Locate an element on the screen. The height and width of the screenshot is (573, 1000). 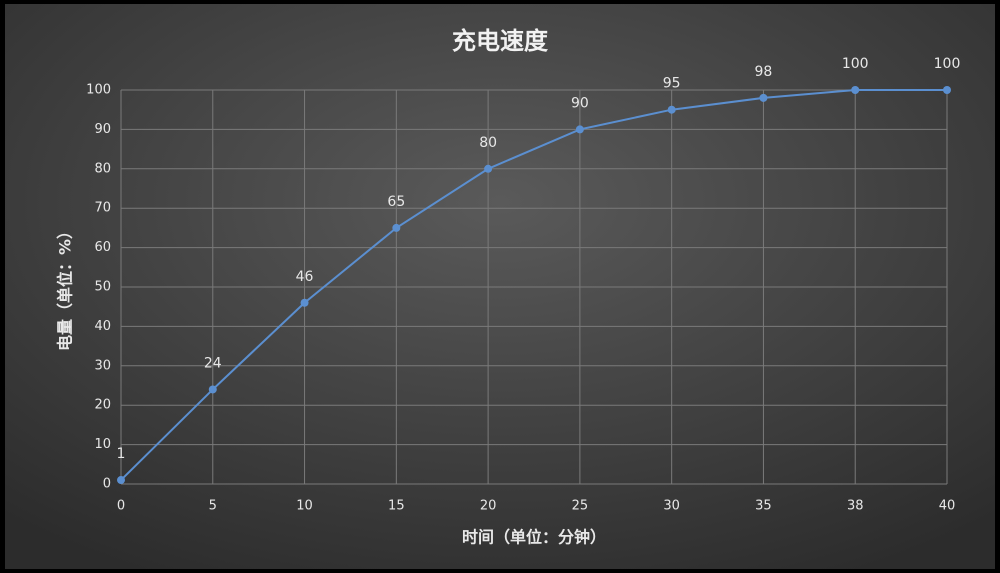
data-label: 90 is located at coordinates (580, 103).